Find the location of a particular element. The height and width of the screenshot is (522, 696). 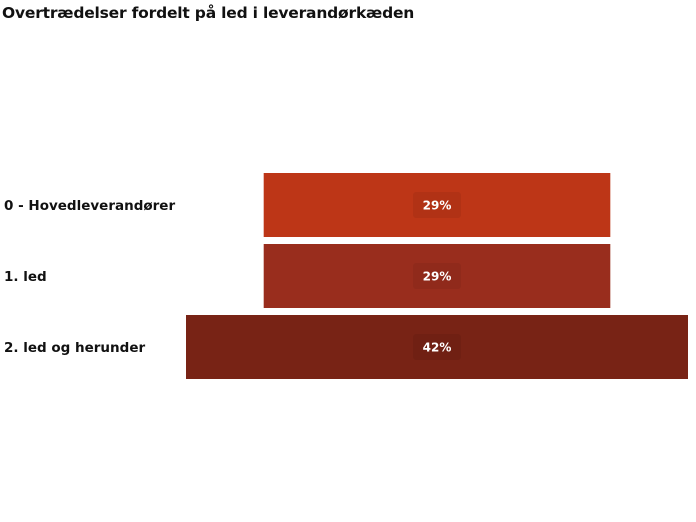

data-label: 42% is located at coordinates (437, 348).